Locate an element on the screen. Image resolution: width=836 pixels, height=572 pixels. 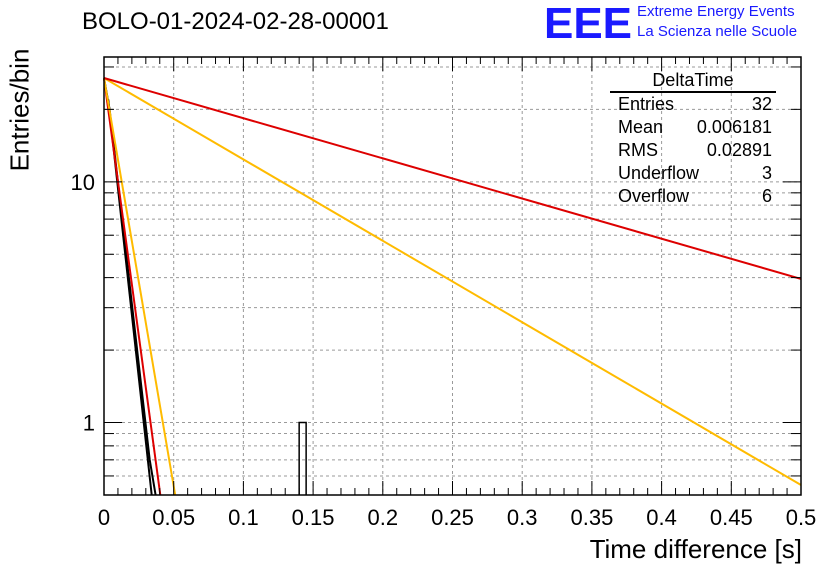
stats-label: Overflow is located at coordinates (654, 196).